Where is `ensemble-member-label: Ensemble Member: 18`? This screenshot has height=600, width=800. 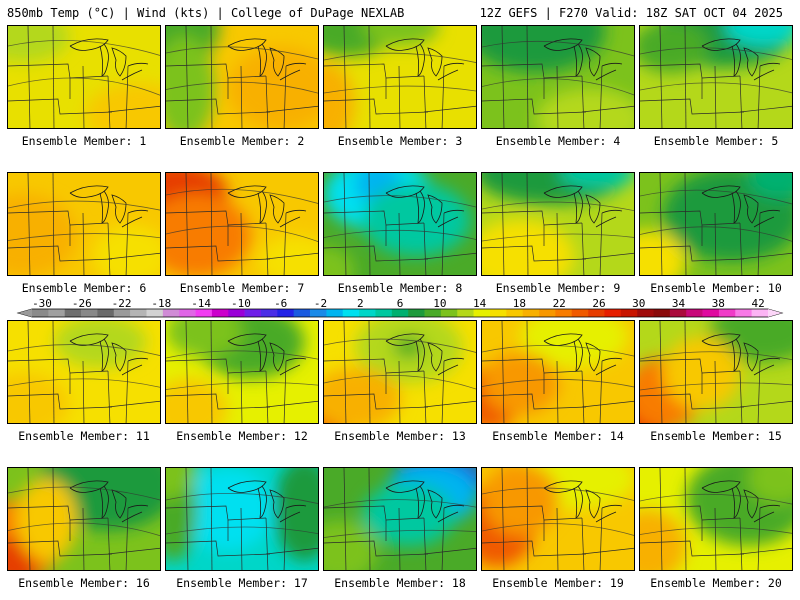
ensemble-member-label: Ensemble Member: 18 is located at coordinates (400, 583).